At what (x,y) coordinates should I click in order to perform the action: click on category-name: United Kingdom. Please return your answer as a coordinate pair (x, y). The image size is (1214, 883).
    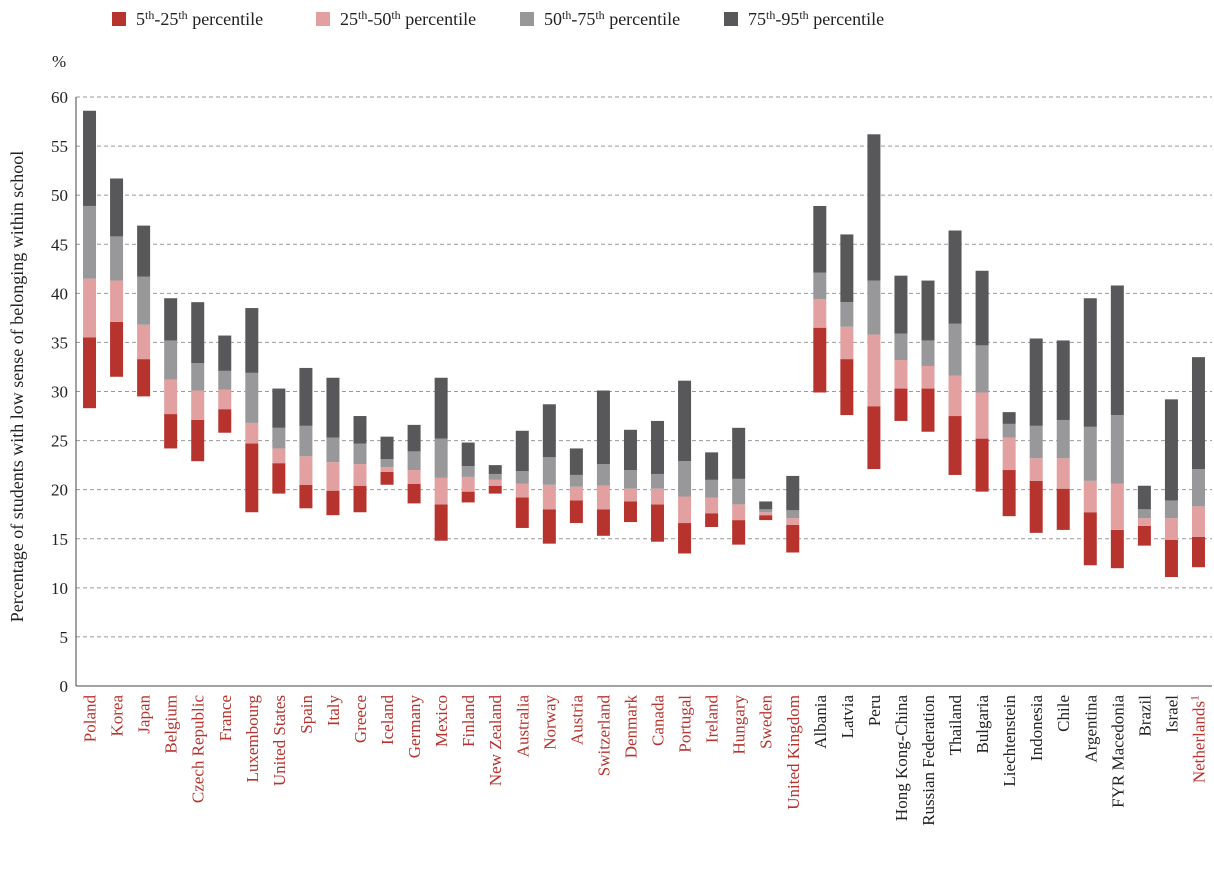
    Looking at the image, I should click on (793, 752).